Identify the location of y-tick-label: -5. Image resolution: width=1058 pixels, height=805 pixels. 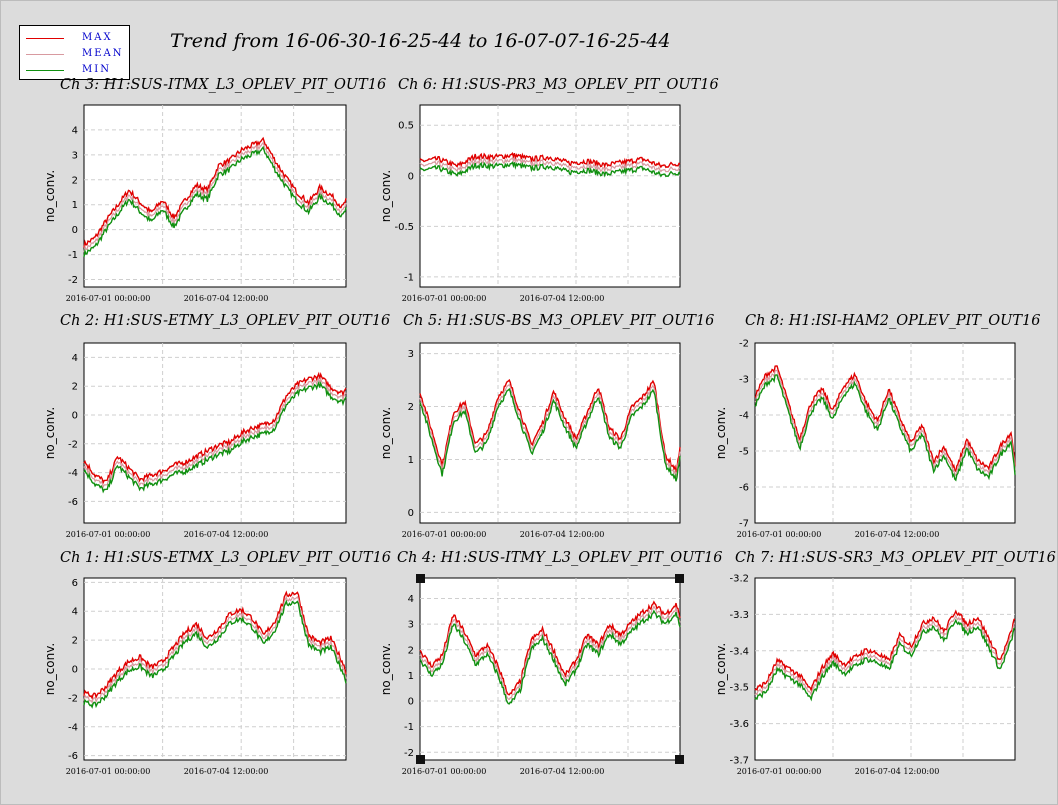
(744, 452).